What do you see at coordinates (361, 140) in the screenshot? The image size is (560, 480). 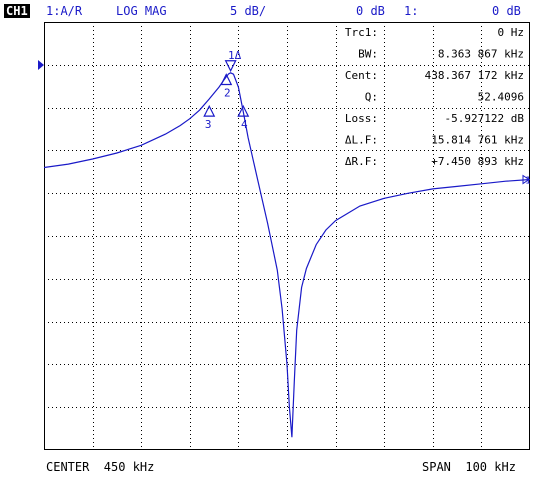 I see `table-row-label: ΔL.F:` at bounding box center [361, 140].